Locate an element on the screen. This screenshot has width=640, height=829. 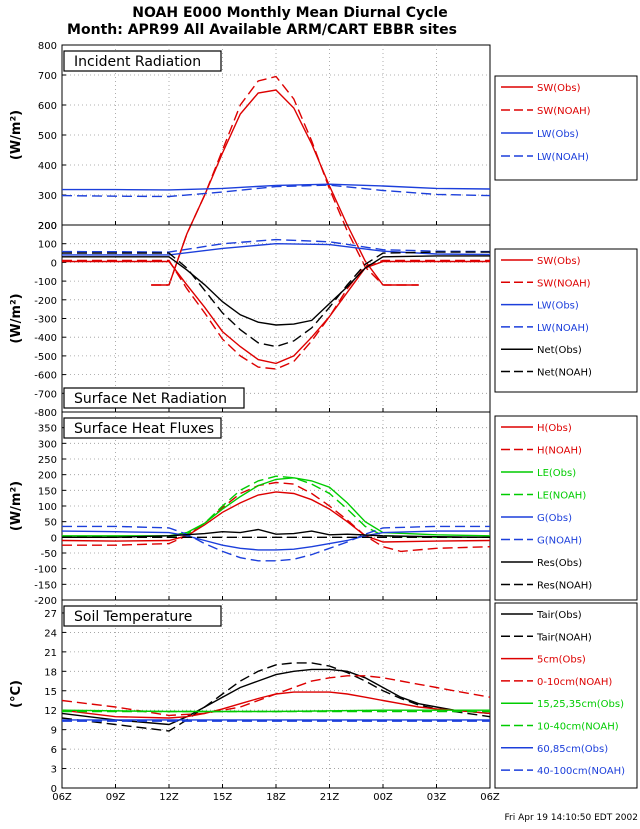
x-tick-label: 21Z is located at coordinates (330, 797).